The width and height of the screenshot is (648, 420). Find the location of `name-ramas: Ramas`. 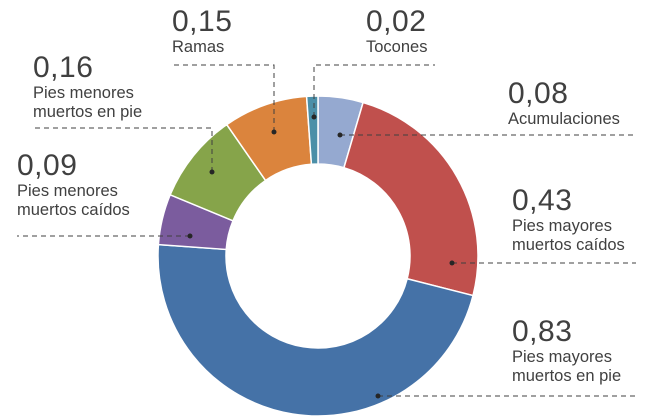

name-ramas: Ramas is located at coordinates (198, 46).